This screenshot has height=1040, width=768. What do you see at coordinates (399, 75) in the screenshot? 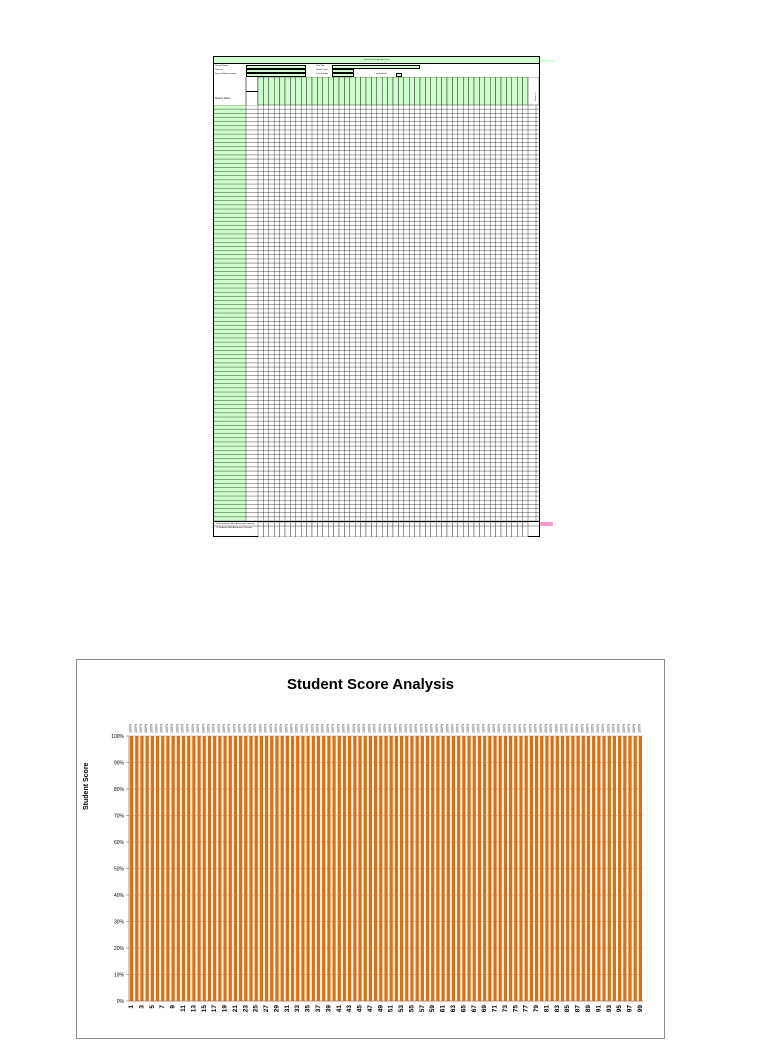
I see `field-num-students-input` at bounding box center [399, 75].